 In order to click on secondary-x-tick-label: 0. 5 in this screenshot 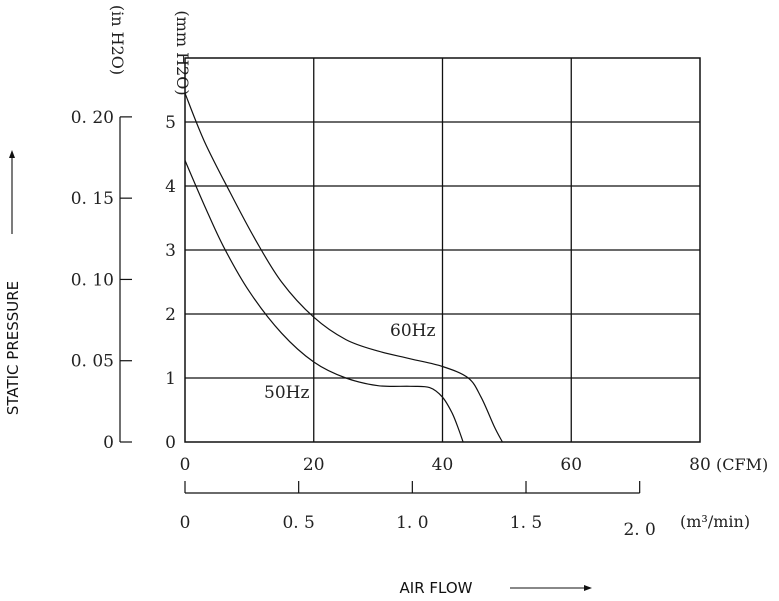, I will do `click(298, 523)`.